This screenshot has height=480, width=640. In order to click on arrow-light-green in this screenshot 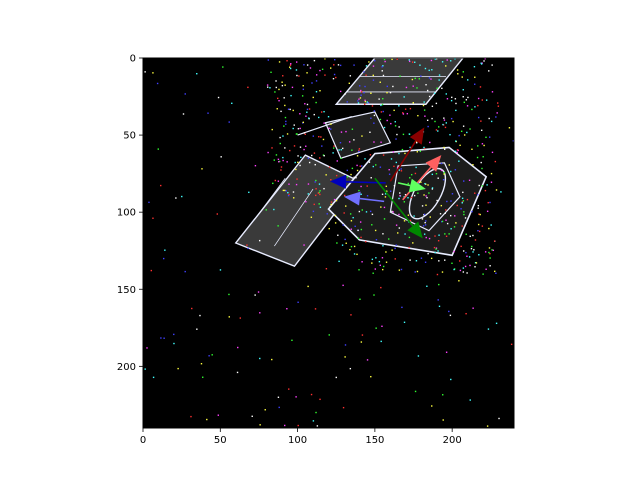, I will do `click(411, 185)`.